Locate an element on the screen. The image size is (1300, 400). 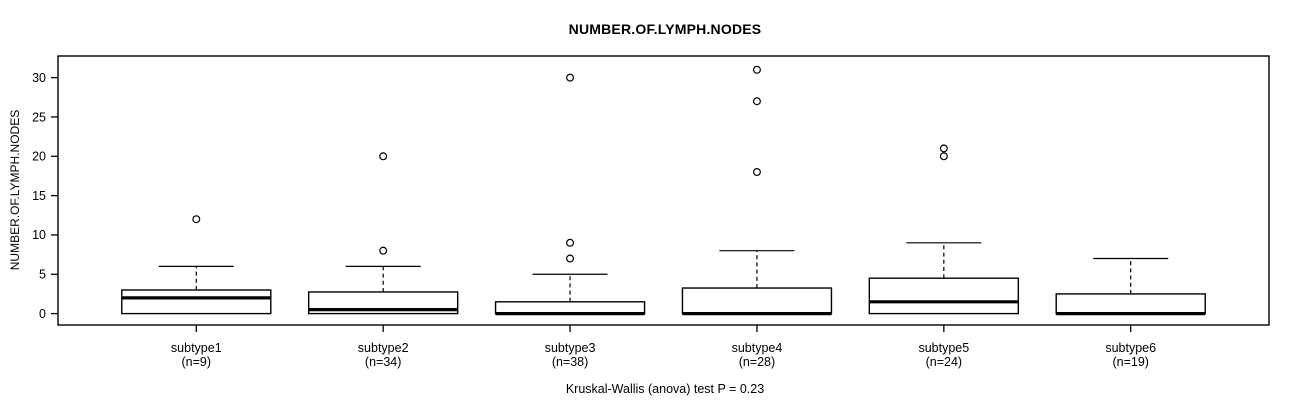
x-category-label: subtype1 is located at coordinates (196, 348).